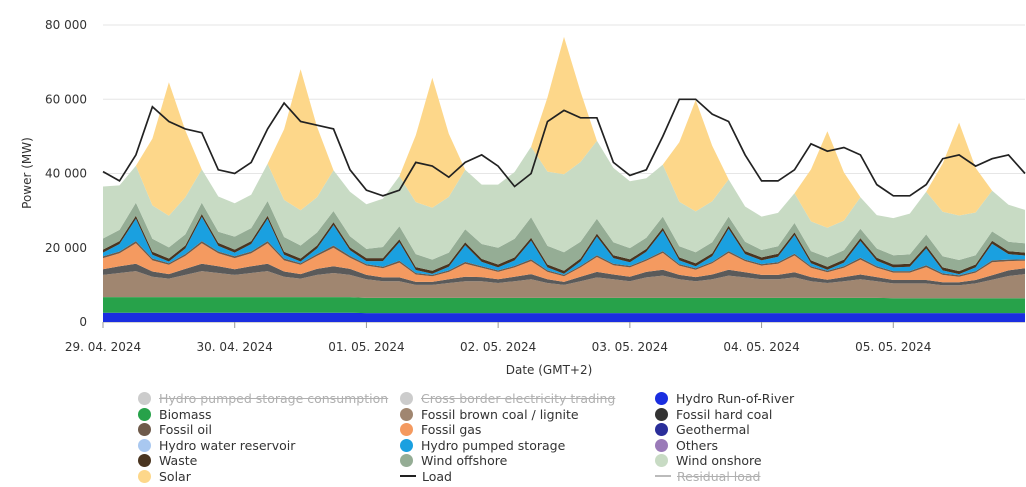 The width and height of the screenshot is (1026, 487). Describe the element at coordinates (274, 398) in the screenshot. I see `legend-label: Hydro pumped storage consumption` at that location.